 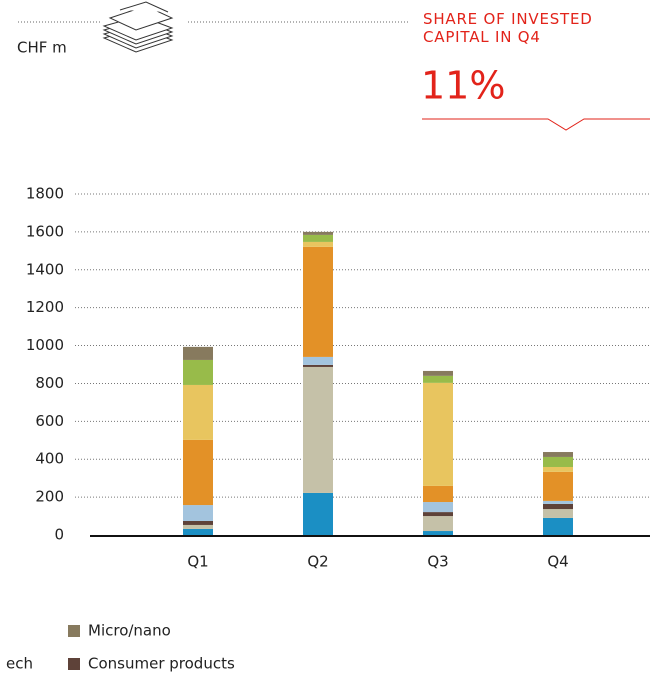 What do you see at coordinates (45, 194) in the screenshot?
I see `y-tick-label: 1800` at bounding box center [45, 194].